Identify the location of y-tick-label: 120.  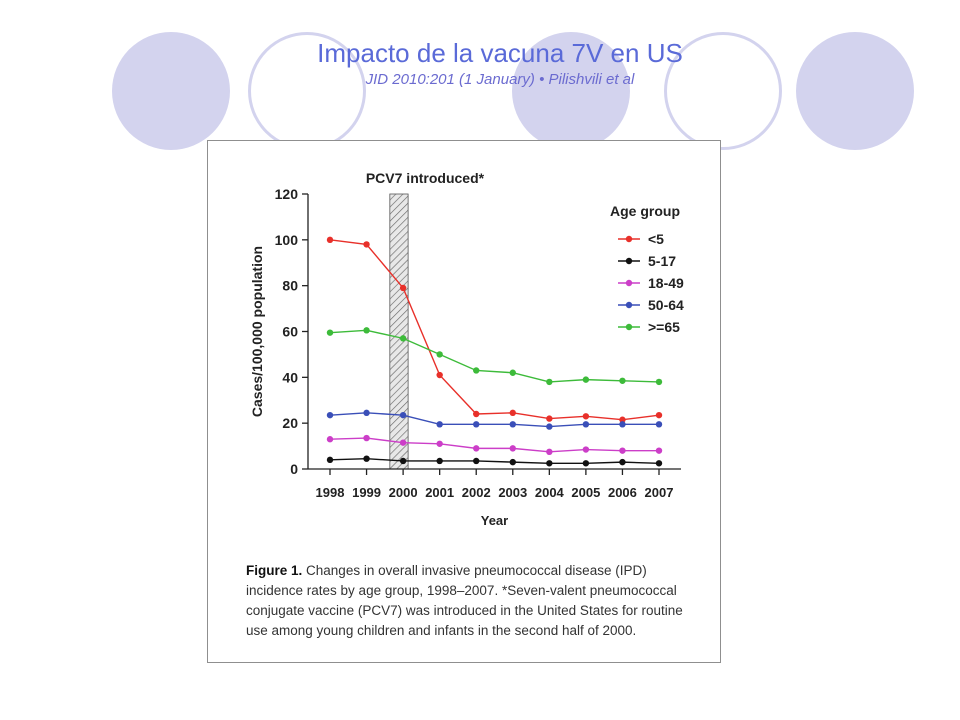
(287, 194).